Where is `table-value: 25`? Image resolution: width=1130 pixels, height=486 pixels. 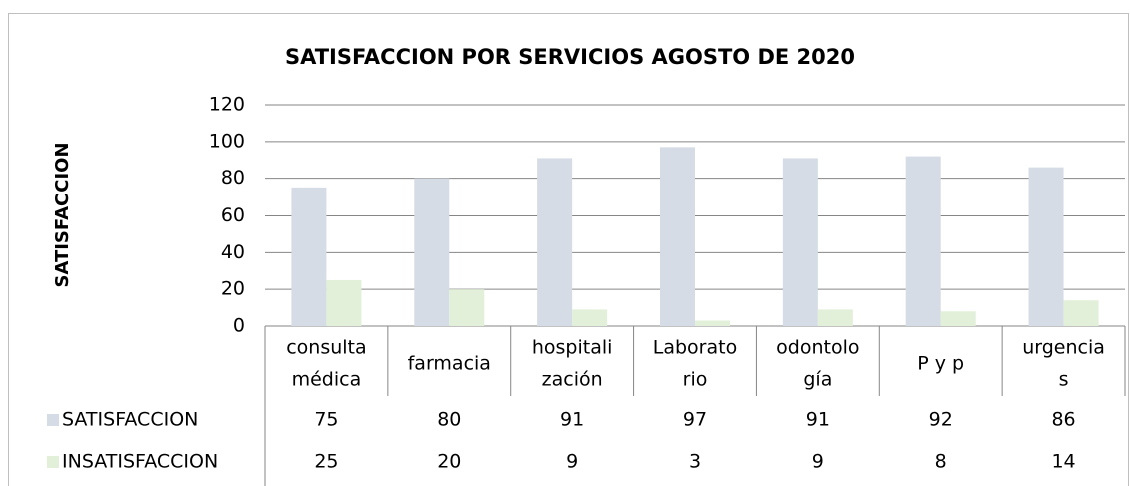
table-value: 25 is located at coordinates (326, 462).